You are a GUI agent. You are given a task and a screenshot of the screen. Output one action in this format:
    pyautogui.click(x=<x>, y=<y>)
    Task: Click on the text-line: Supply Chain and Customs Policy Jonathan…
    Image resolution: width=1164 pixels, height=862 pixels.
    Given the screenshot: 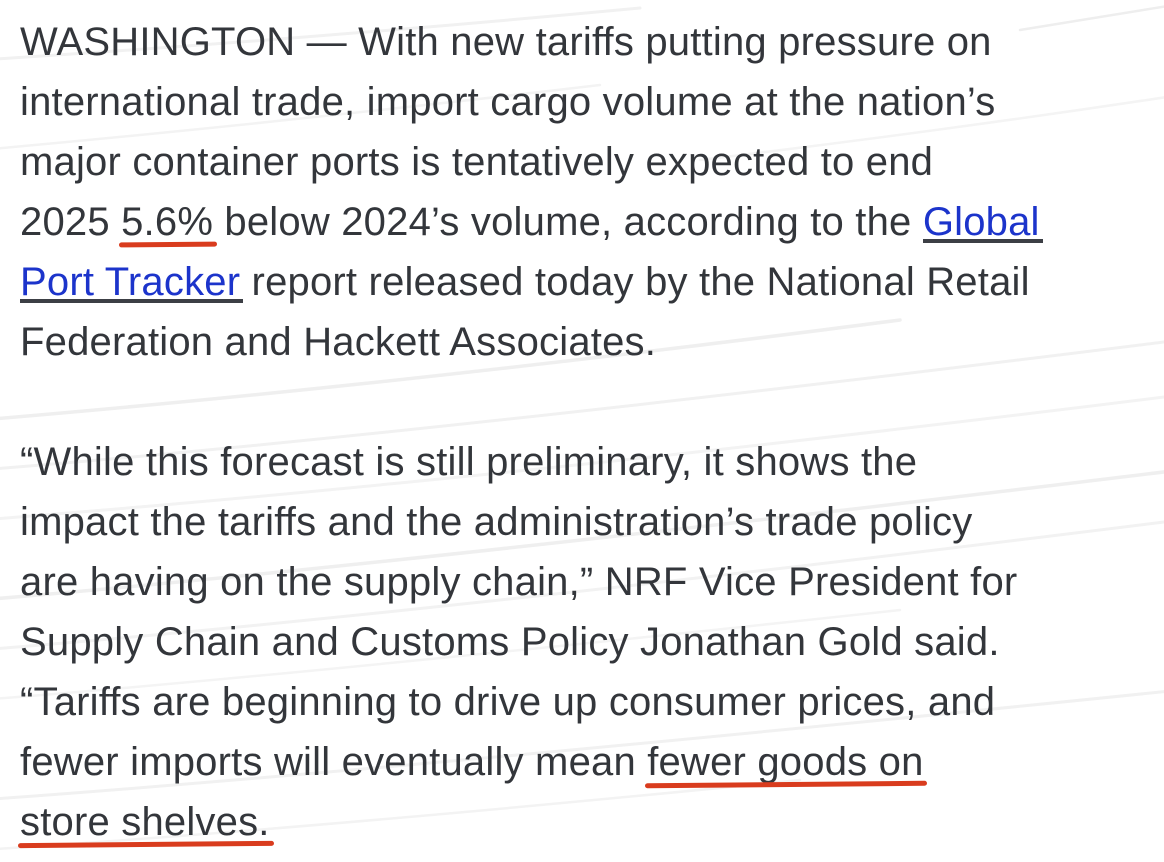 What is the action you would take?
    pyautogui.click(x=583, y=642)
    